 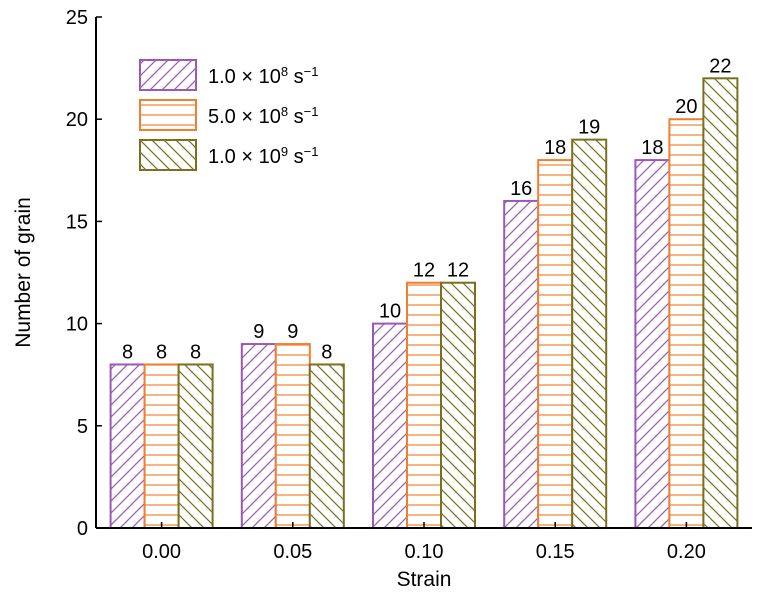 What do you see at coordinates (555, 344) in the screenshot?
I see `bar-s2-0.15` at bounding box center [555, 344].